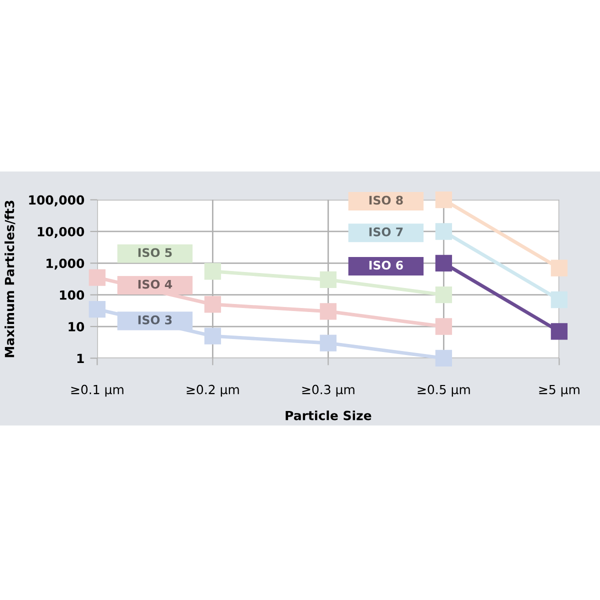 This screenshot has width=600, height=600. I want to click on x-tick-label: ≥0.1 µm, so click(97, 390).